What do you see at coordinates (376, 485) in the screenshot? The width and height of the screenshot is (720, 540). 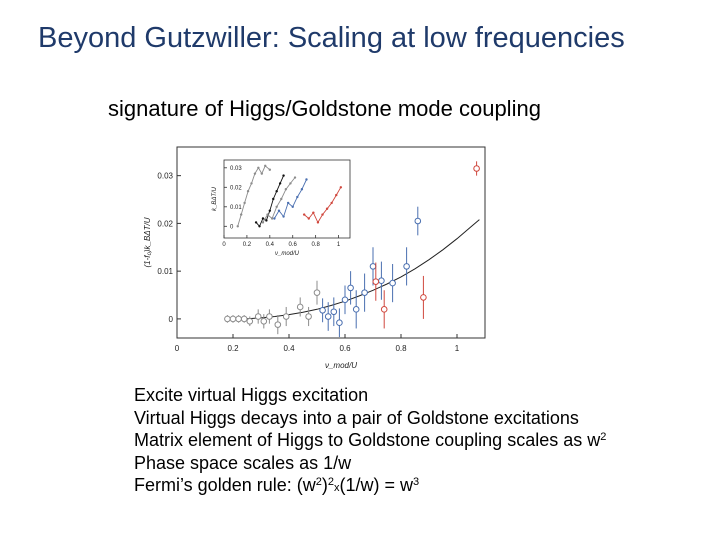 I see `bullet-text: (1/w) = w` at bounding box center [376, 485].